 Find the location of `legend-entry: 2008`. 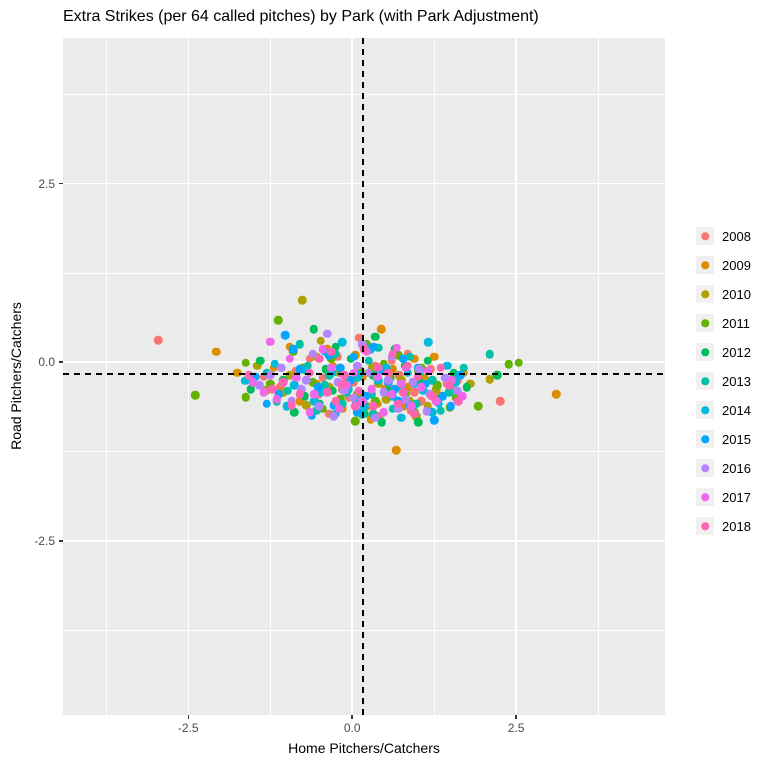

legend-entry: 2008 is located at coordinates (723, 236).